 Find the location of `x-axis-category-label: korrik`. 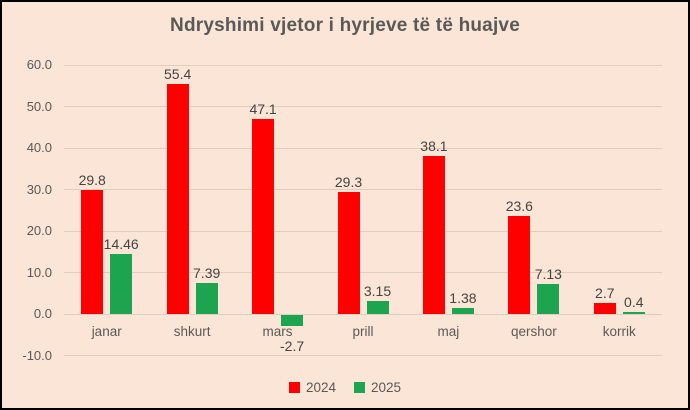

x-axis-category-label: korrik is located at coordinates (619, 331).